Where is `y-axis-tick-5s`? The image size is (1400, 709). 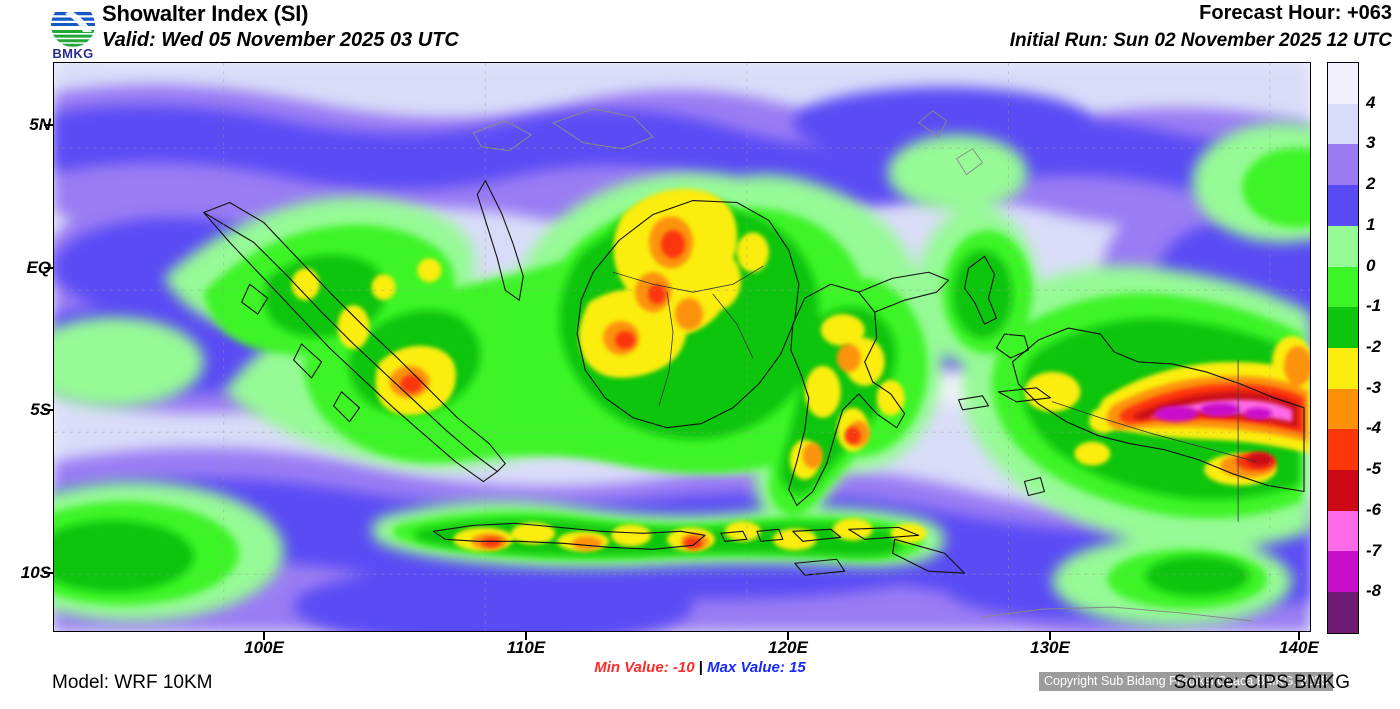
y-axis-tick-5s is located at coordinates (48, 410).